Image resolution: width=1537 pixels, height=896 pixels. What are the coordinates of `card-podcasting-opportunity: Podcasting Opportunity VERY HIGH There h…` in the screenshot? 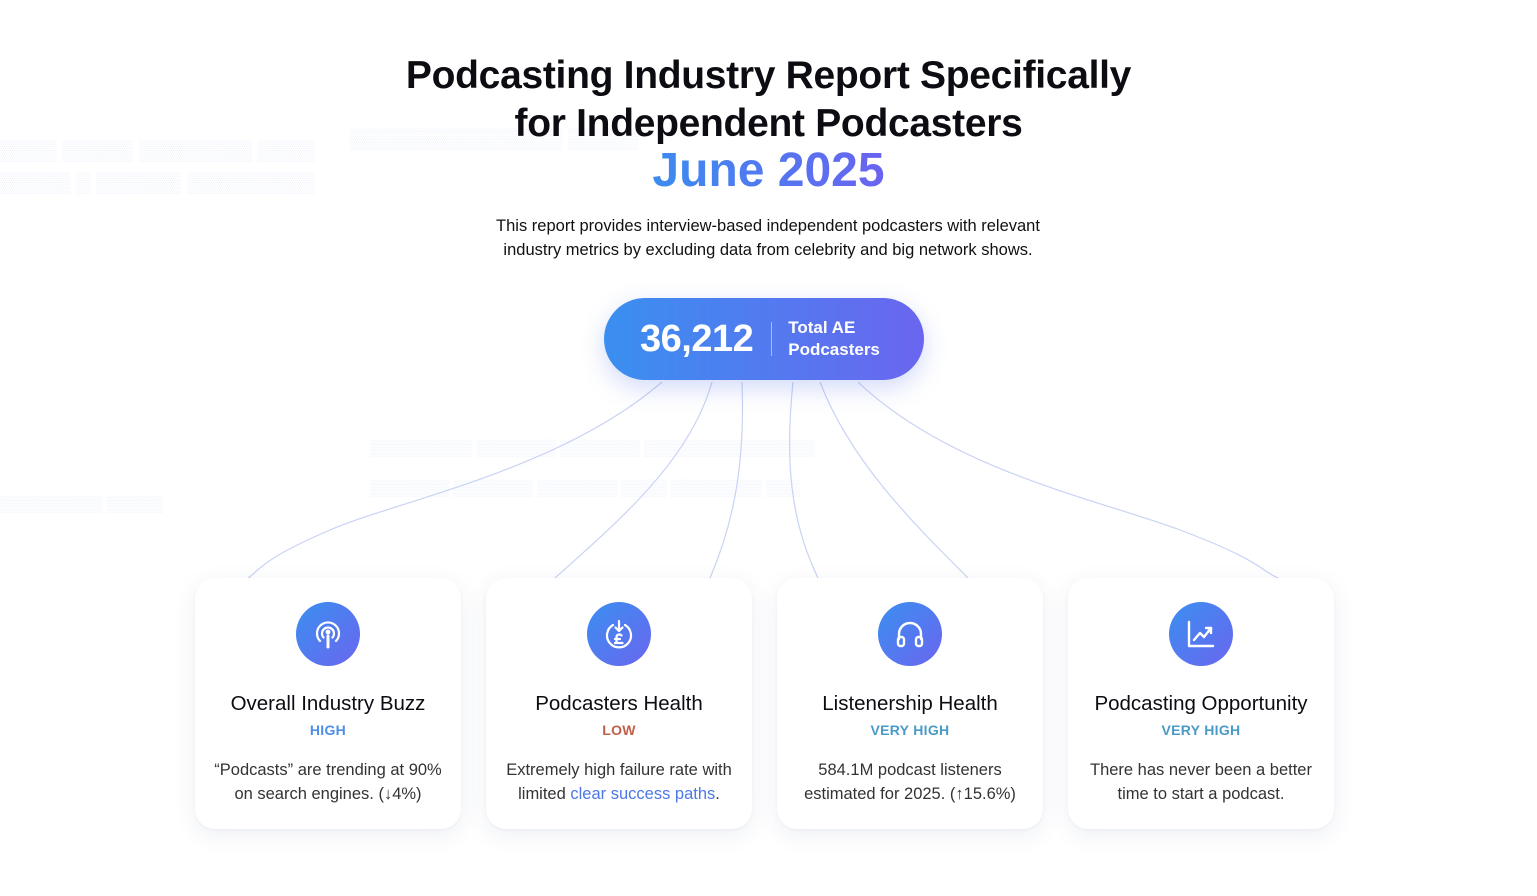 It's located at (1201, 703).